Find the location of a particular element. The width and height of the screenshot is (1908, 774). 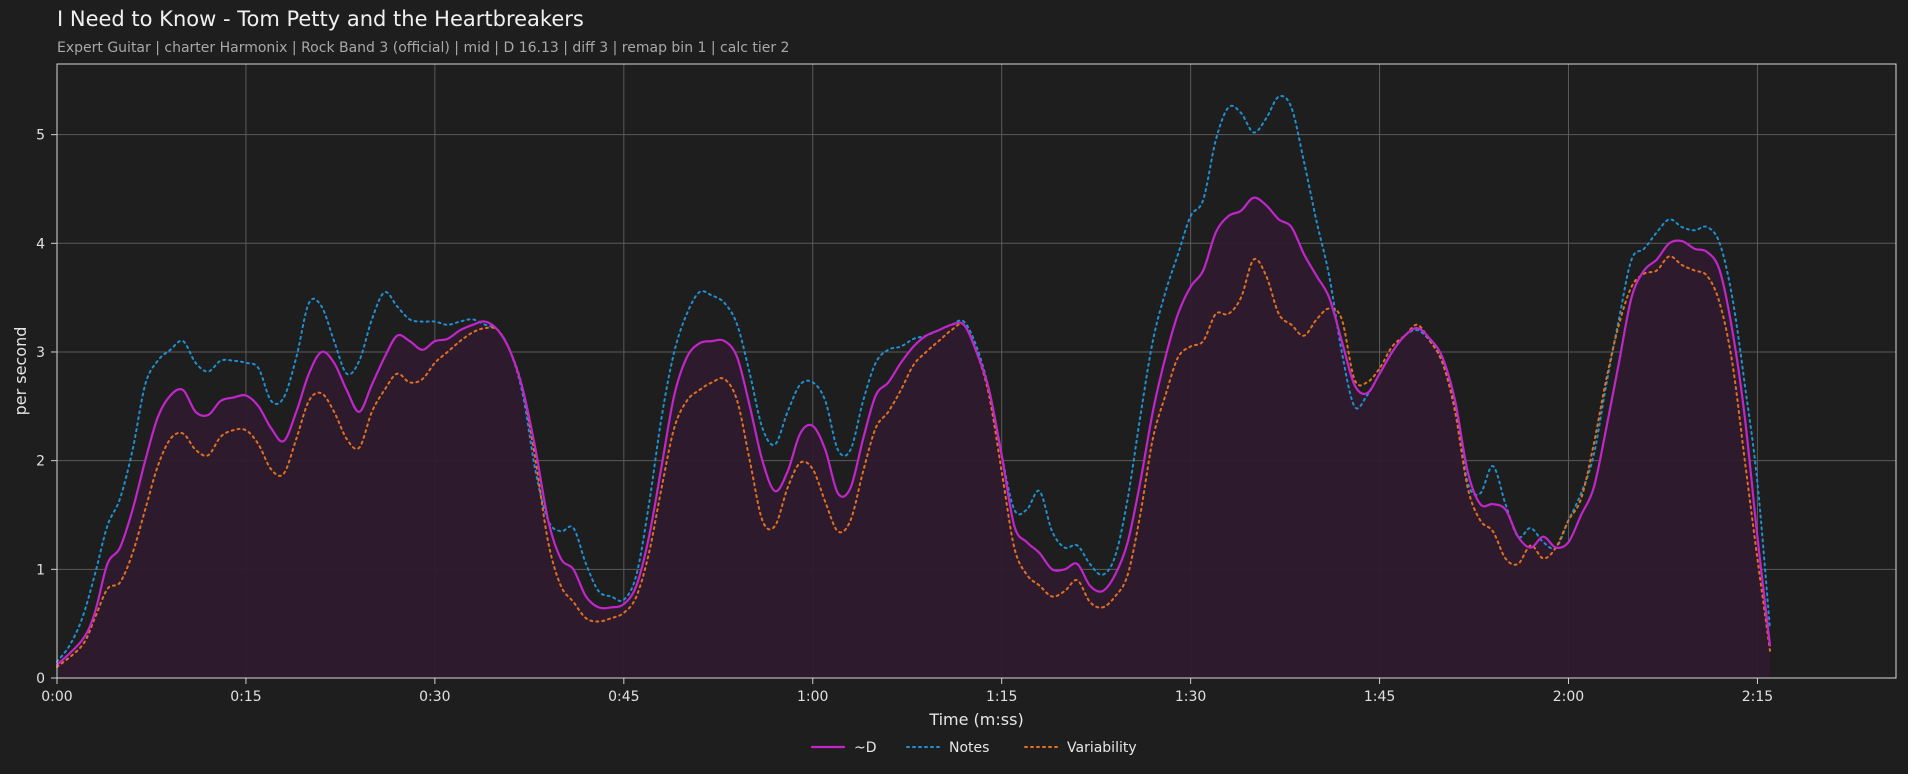

legend-item-notes: Notes is located at coordinates (947, 748).